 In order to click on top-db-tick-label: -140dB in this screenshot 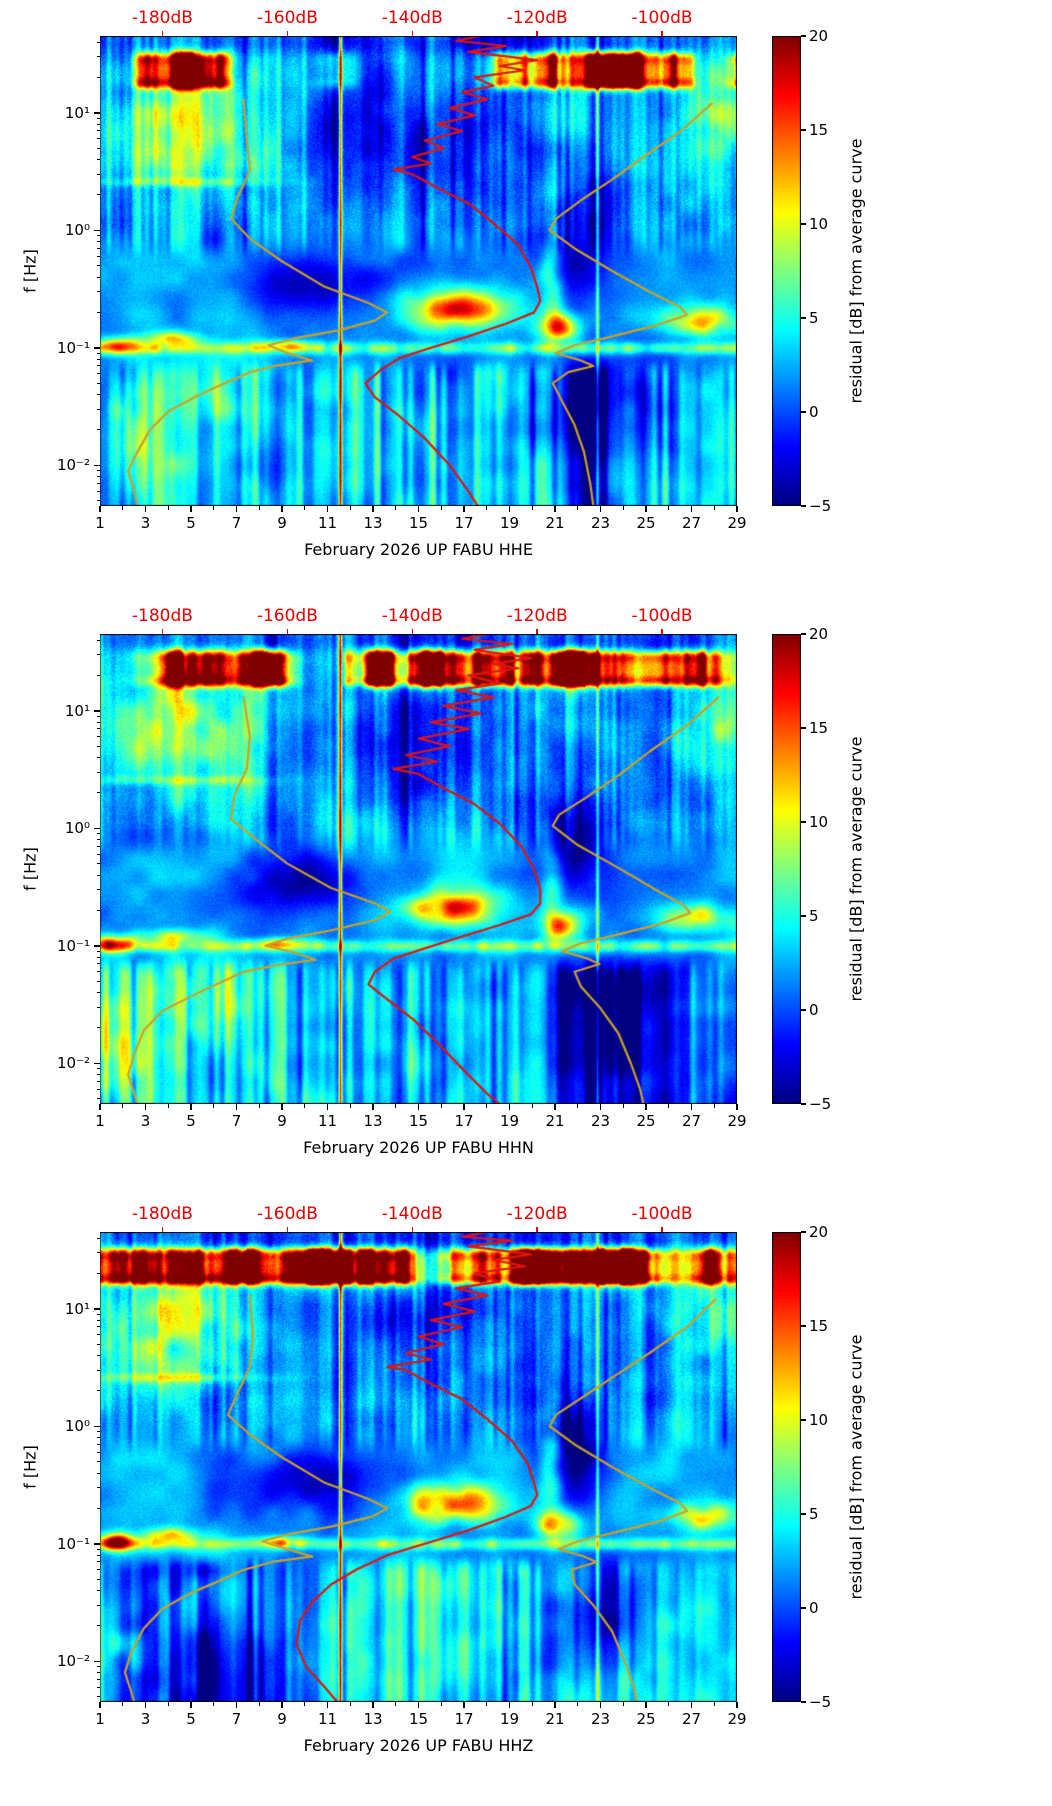, I will do `click(412, 1214)`.